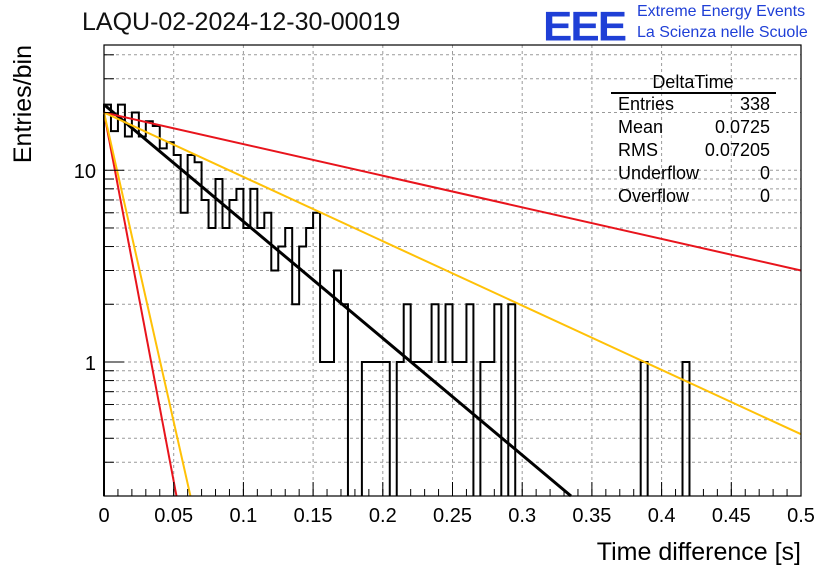 The height and width of the screenshot is (572, 836). What do you see at coordinates (654, 196) in the screenshot?
I see `stats-label: Overflow` at bounding box center [654, 196].